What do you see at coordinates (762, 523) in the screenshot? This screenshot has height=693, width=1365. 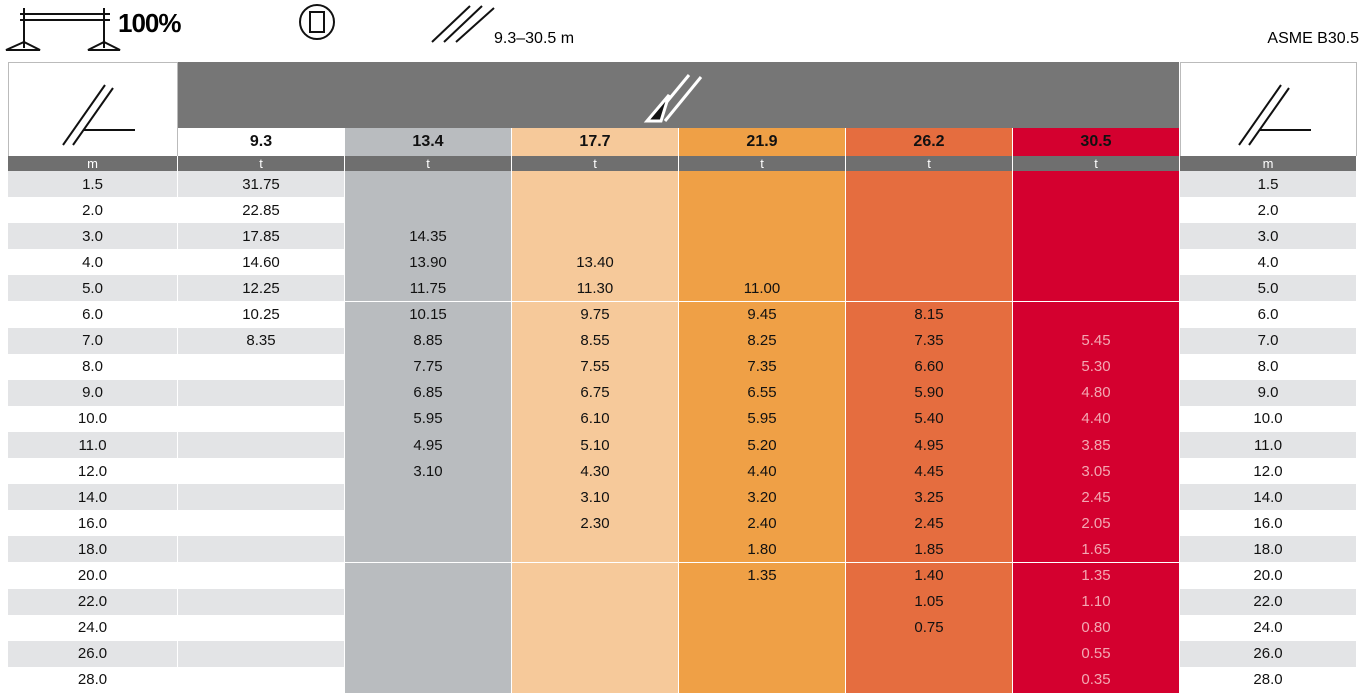 I see `load: 2.40` at bounding box center [762, 523].